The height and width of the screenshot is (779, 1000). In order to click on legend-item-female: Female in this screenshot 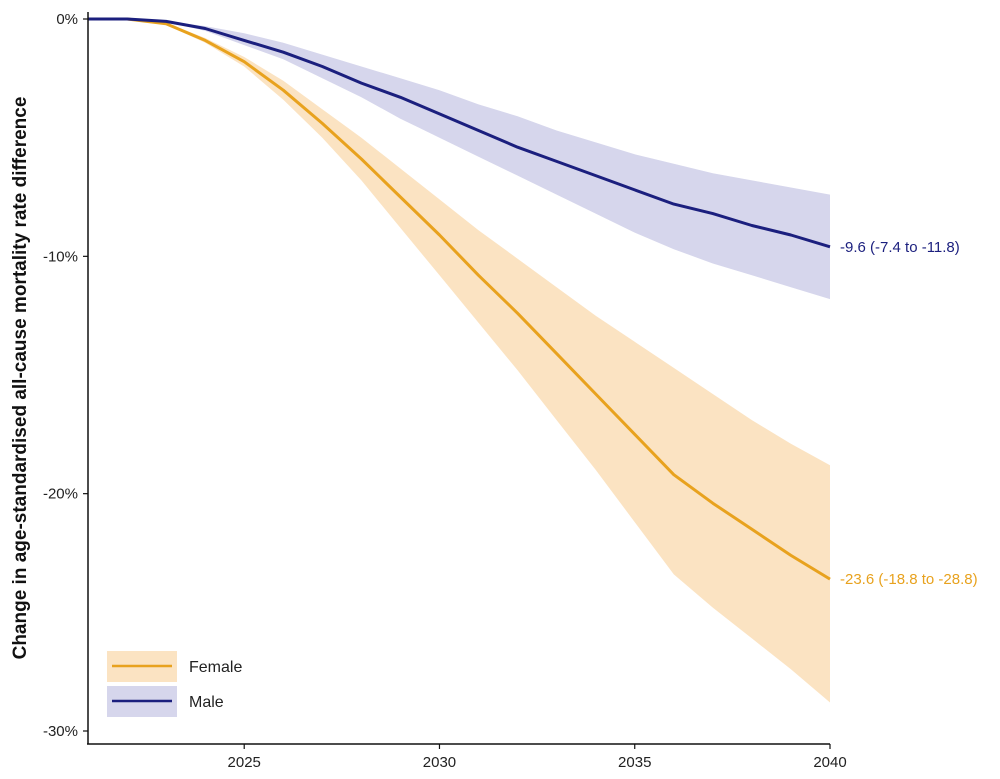, I will do `click(174, 666)`.